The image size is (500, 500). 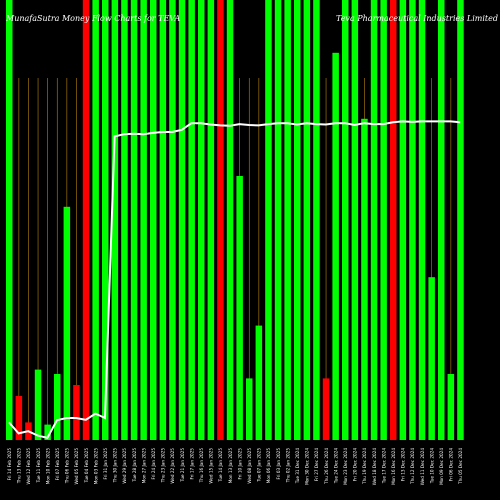 What do you see at coordinates (307, 466) in the screenshot?
I see `x-tick-label: Mon 30 Dec 2024` at bounding box center [307, 466].